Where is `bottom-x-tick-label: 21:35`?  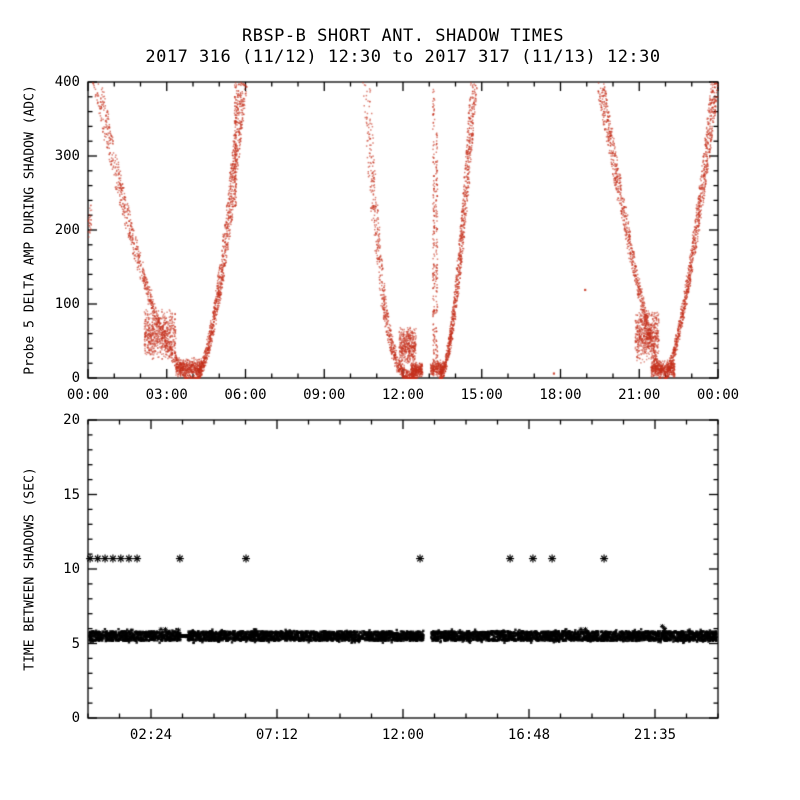
bottom-x-tick-label: 21:35 is located at coordinates (655, 735).